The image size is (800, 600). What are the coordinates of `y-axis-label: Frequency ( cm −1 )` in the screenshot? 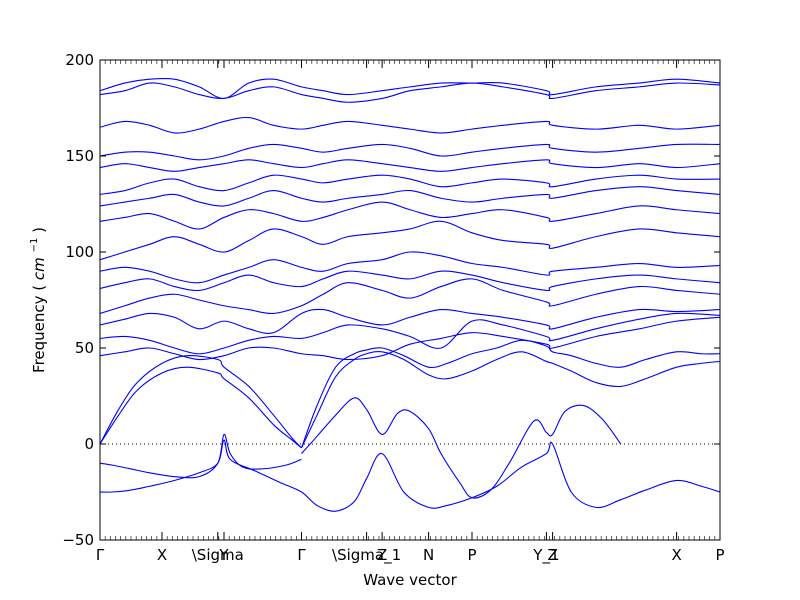 It's located at (35, 300).